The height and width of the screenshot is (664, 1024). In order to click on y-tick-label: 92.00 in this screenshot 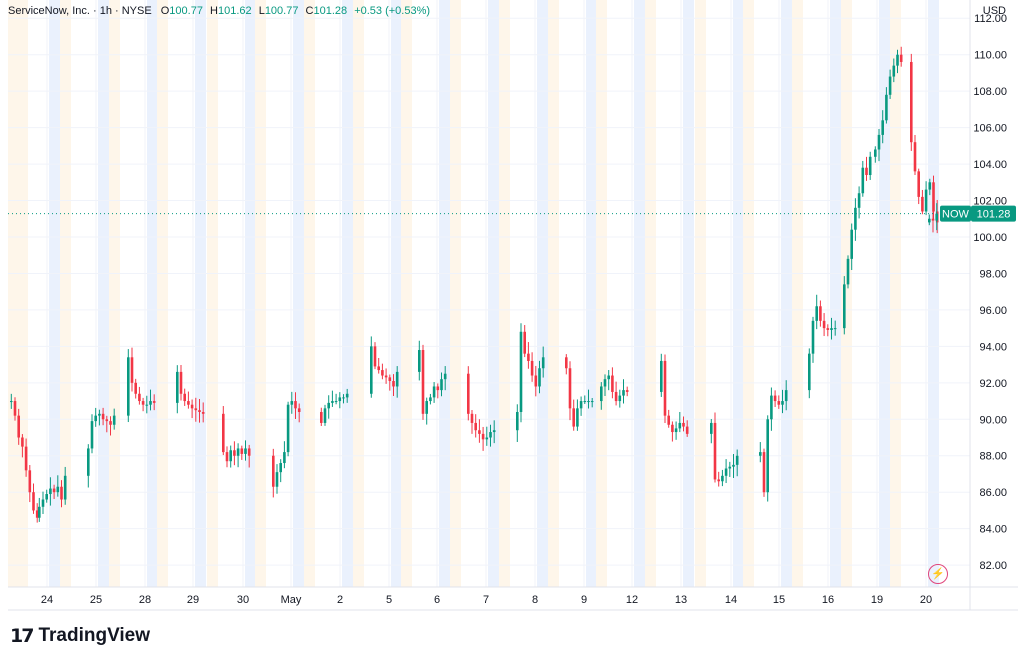, I will do `click(993, 384)`.